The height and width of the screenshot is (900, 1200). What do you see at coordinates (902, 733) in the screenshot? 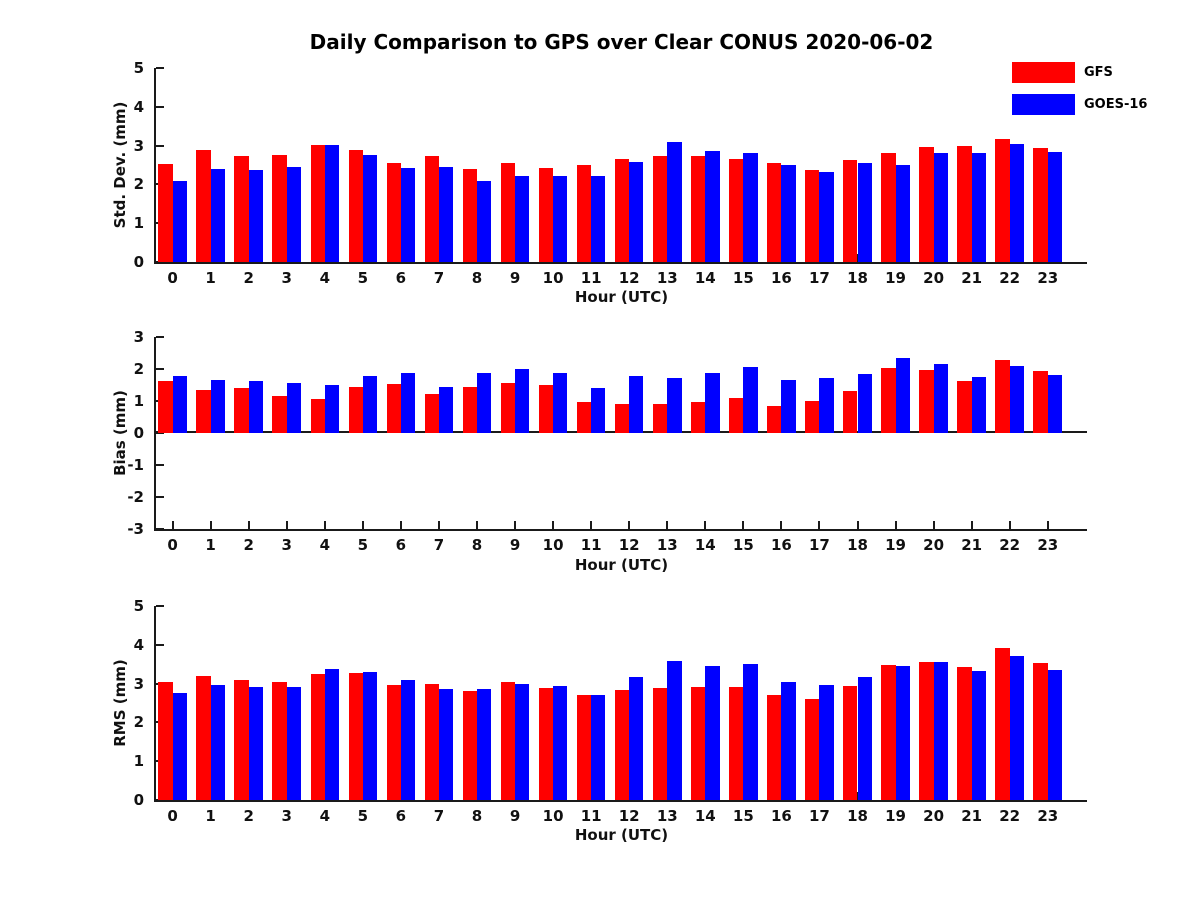
I see `bar-goes16-h19` at bounding box center [902, 733].